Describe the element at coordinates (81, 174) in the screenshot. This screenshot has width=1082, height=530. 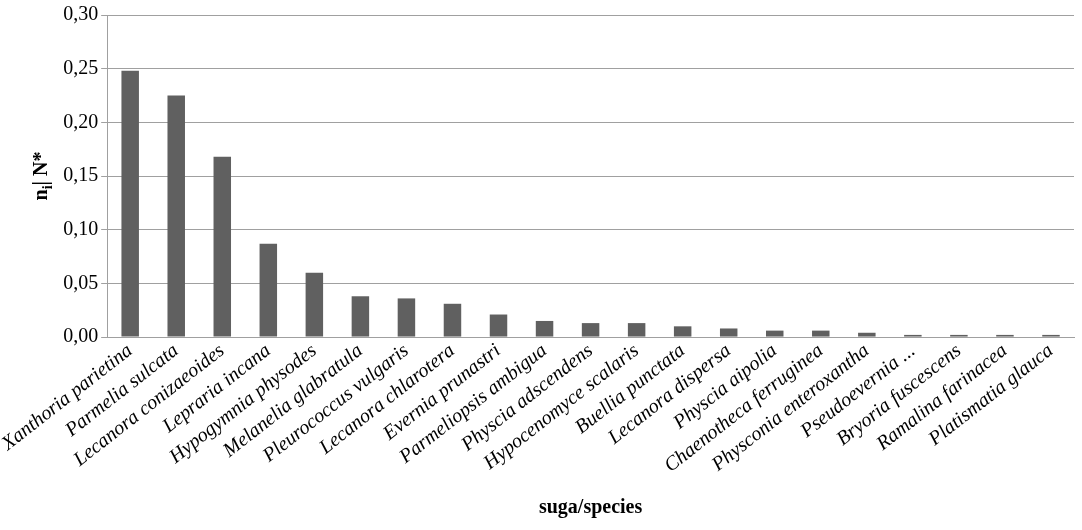
I see `y-tick-label: 0,15` at that location.